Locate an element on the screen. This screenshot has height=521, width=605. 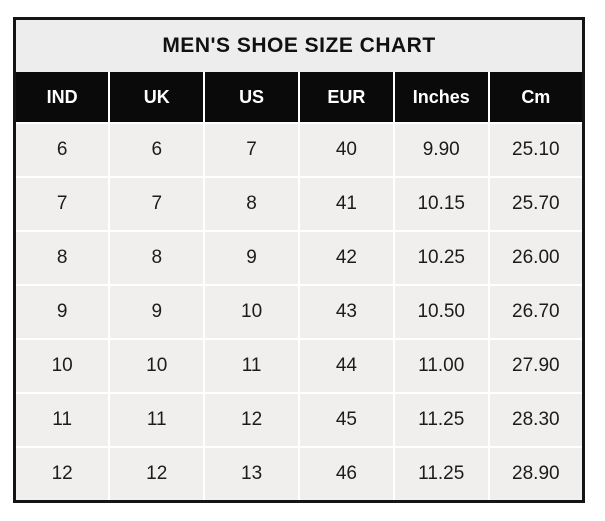
table-cell: 9.90 is located at coordinates (441, 150).